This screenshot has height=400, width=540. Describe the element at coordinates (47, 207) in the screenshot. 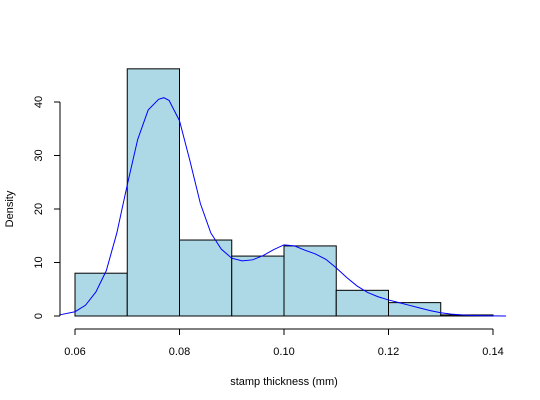

I see `y-axis: 0 10 20 30 40` at that location.